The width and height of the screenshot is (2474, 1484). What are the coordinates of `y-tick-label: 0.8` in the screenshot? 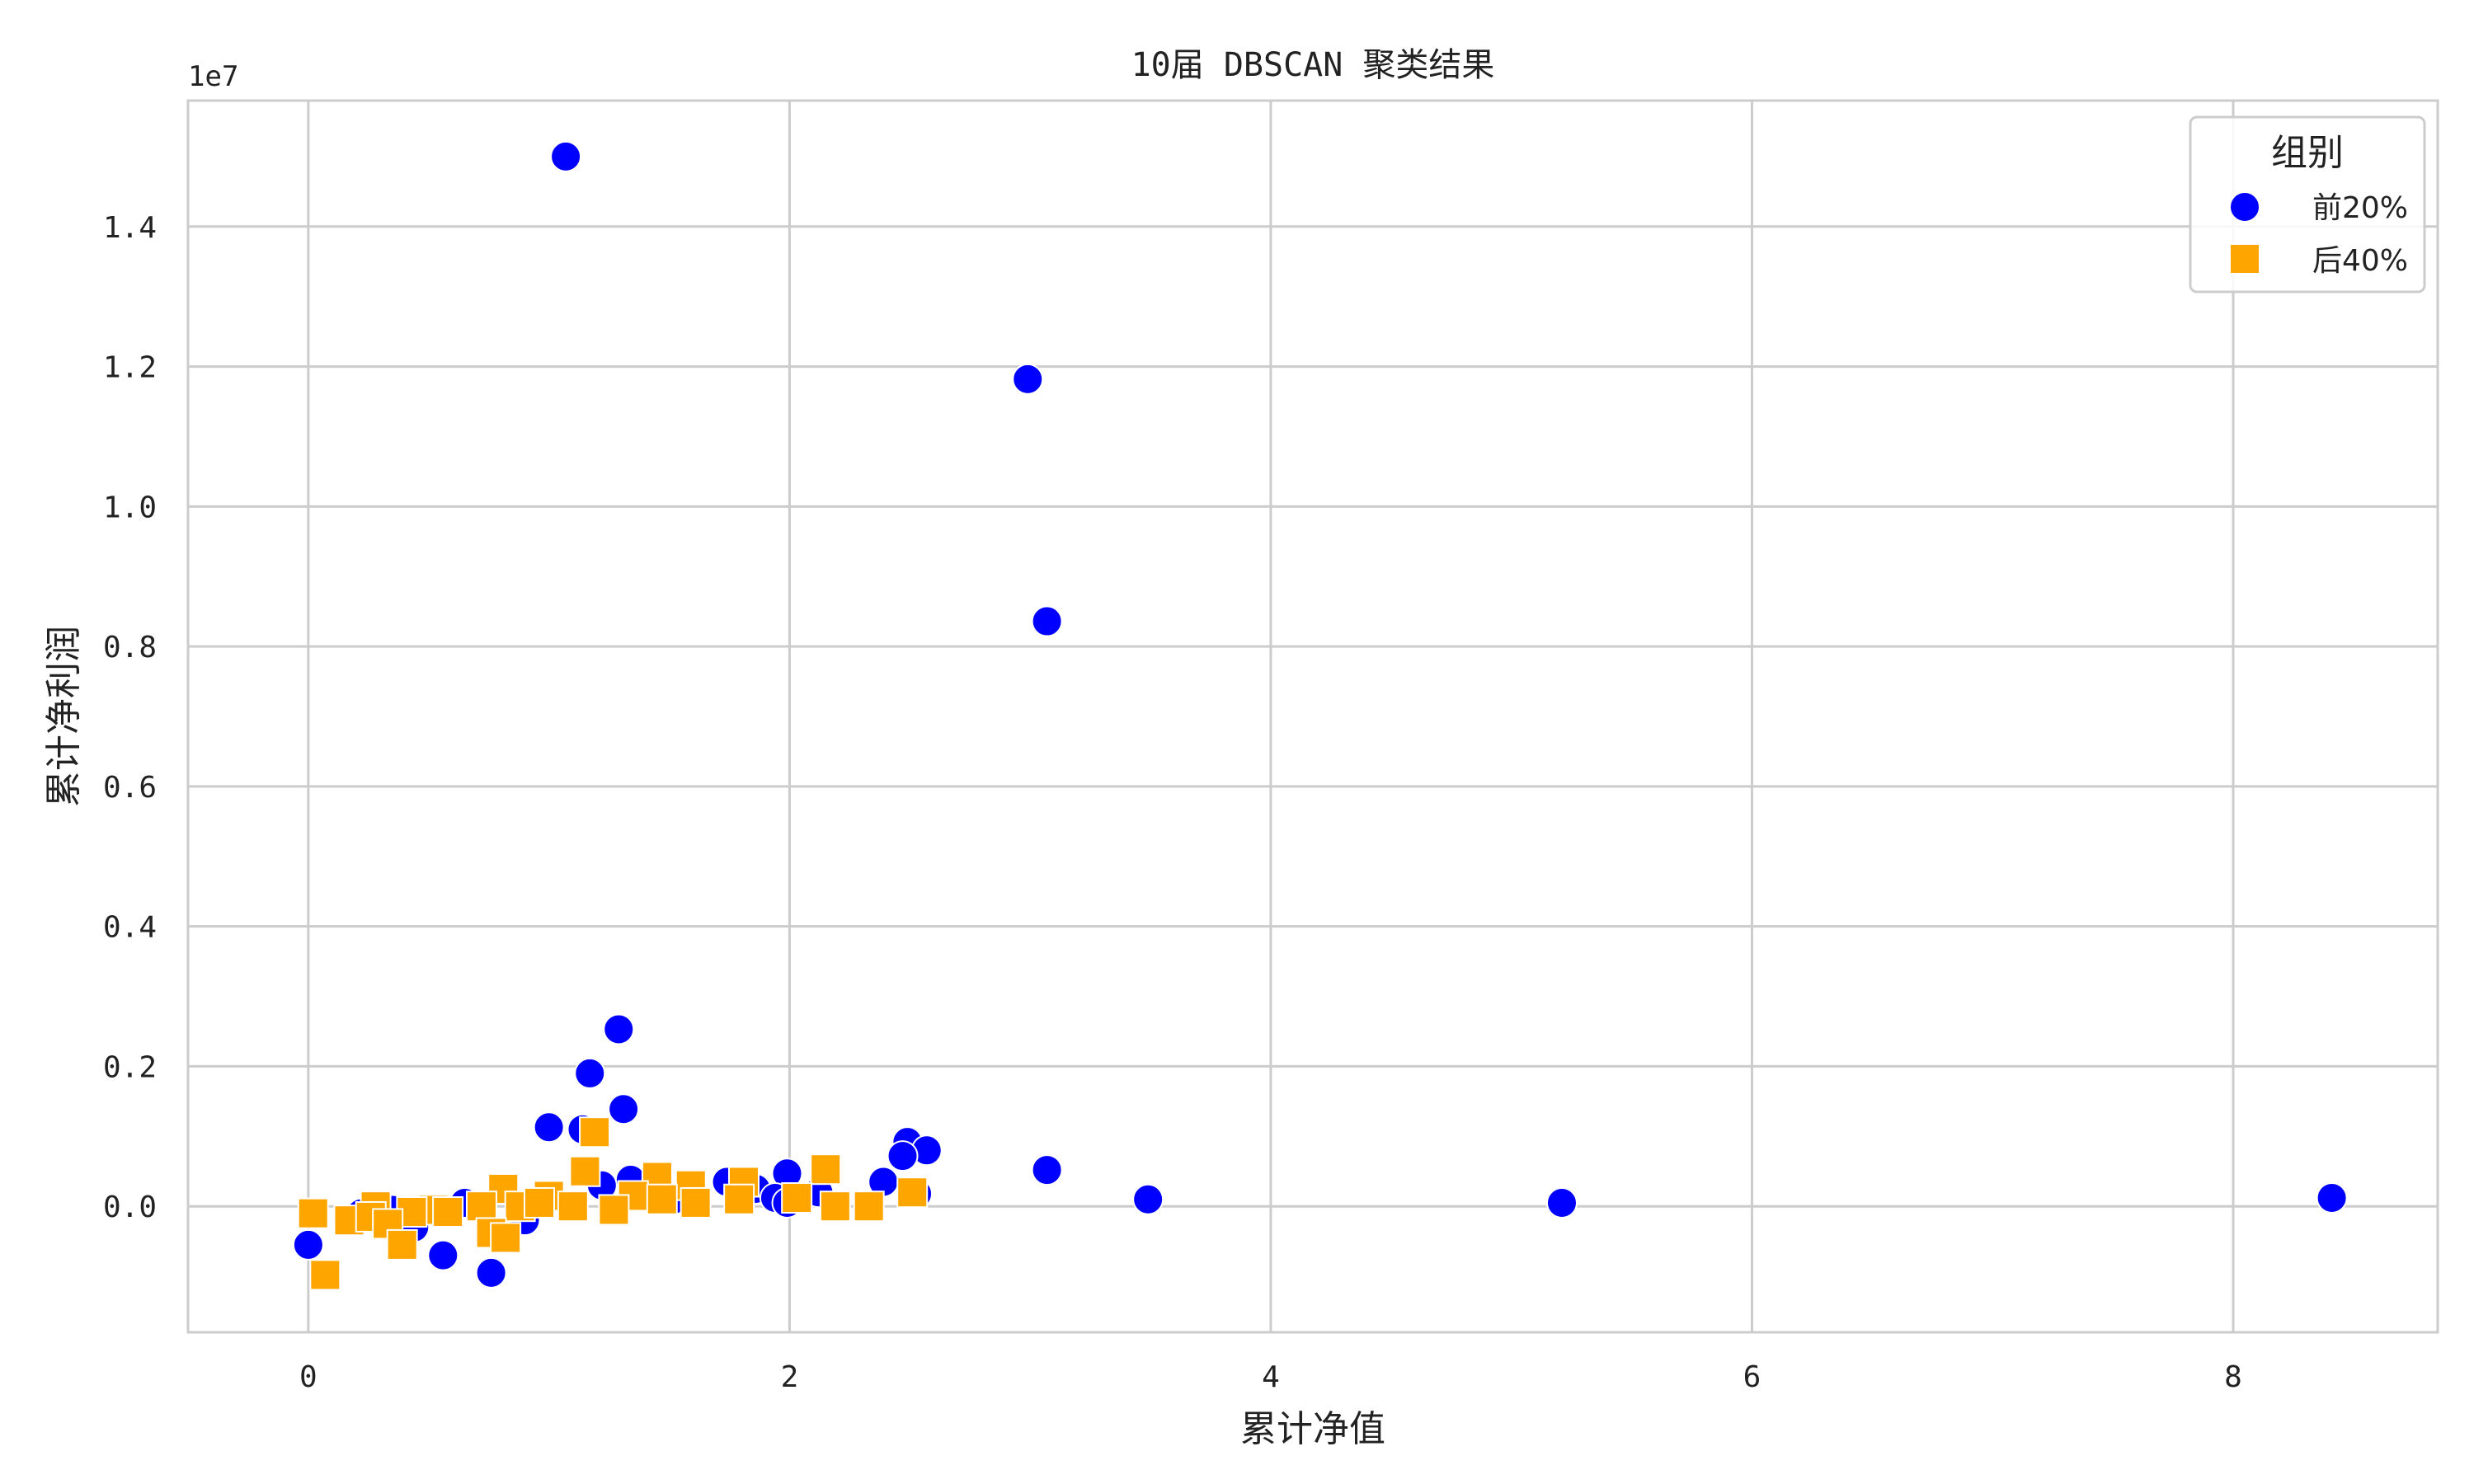 It's located at (130, 648).